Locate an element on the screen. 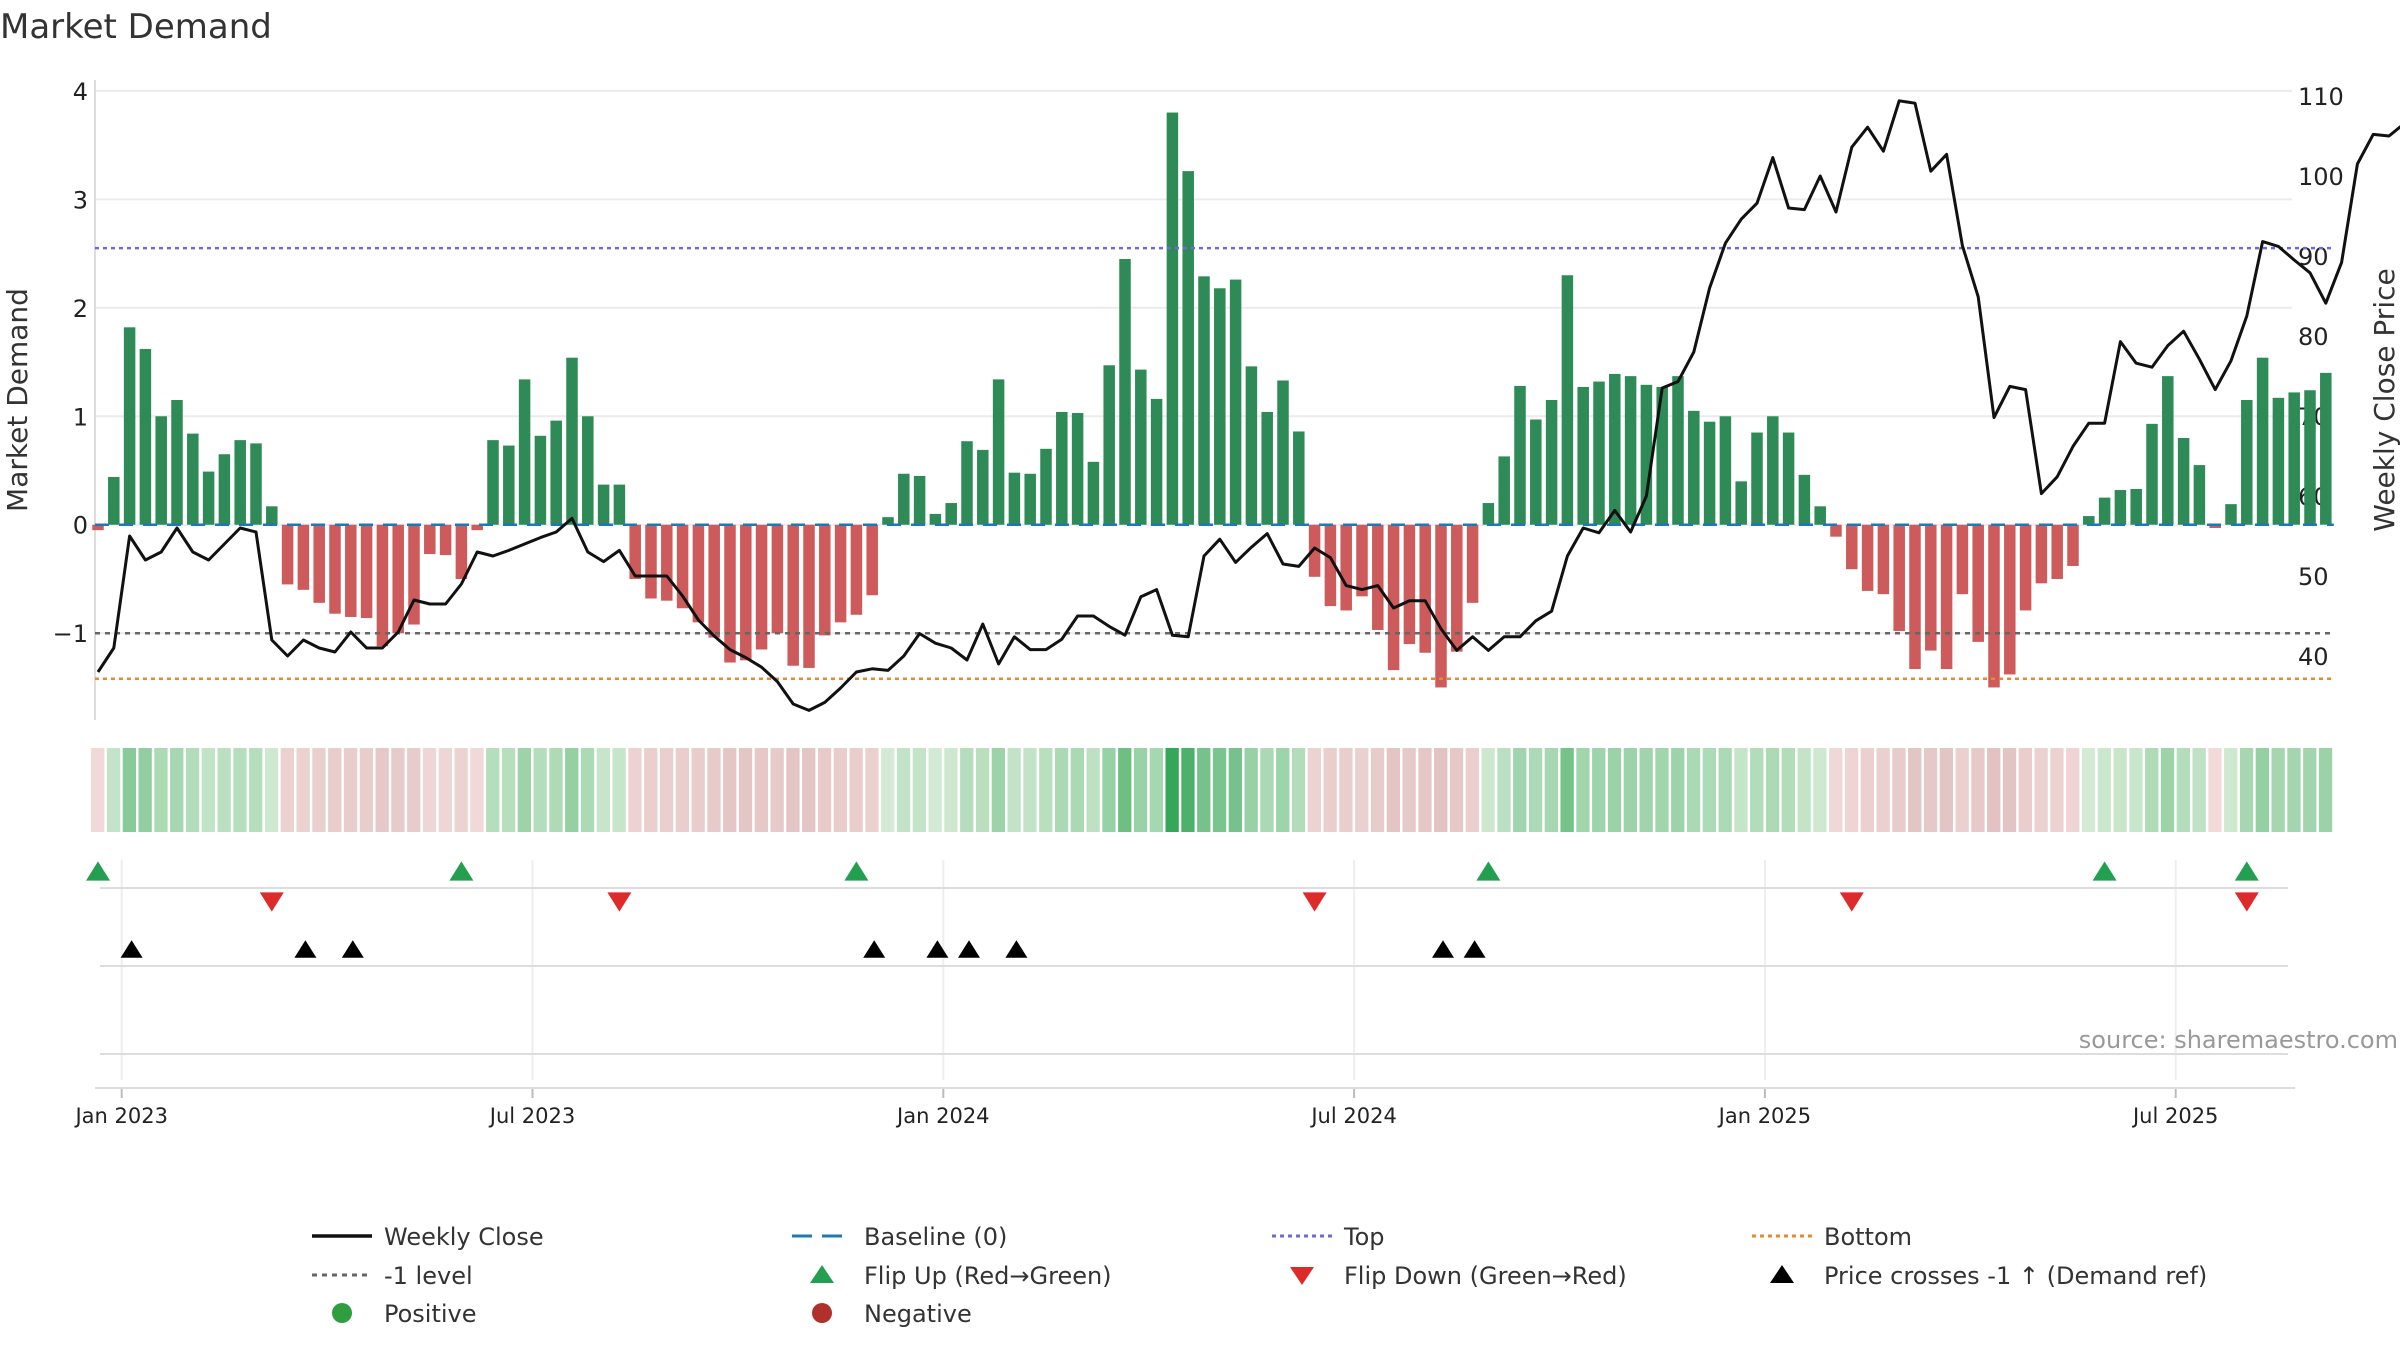  y-tick-label: 3 is located at coordinates (80, 200).